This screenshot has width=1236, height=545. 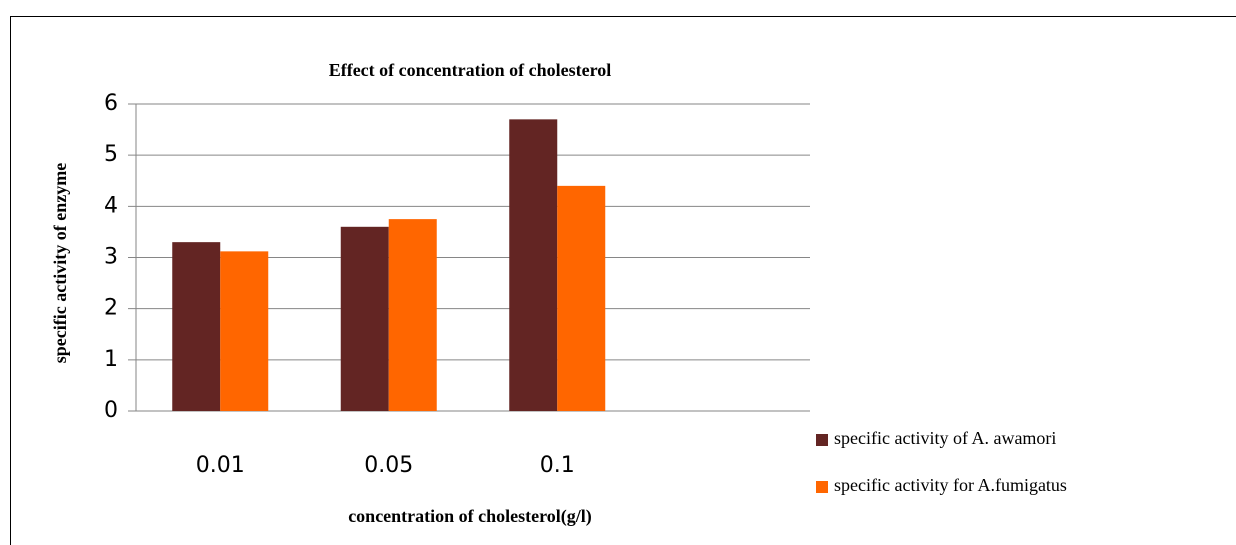 What do you see at coordinates (60, 263) in the screenshot?
I see `y-axis-title: specific activity of enzyme` at bounding box center [60, 263].